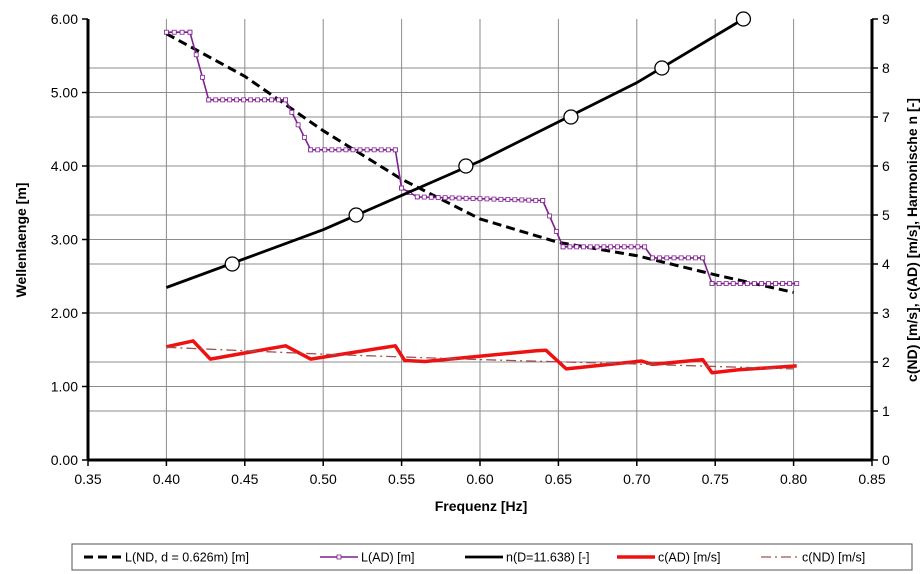 The height and width of the screenshot is (574, 923). What do you see at coordinates (793, 479) in the screenshot?
I see `x-tick-label: 0.80` at bounding box center [793, 479].